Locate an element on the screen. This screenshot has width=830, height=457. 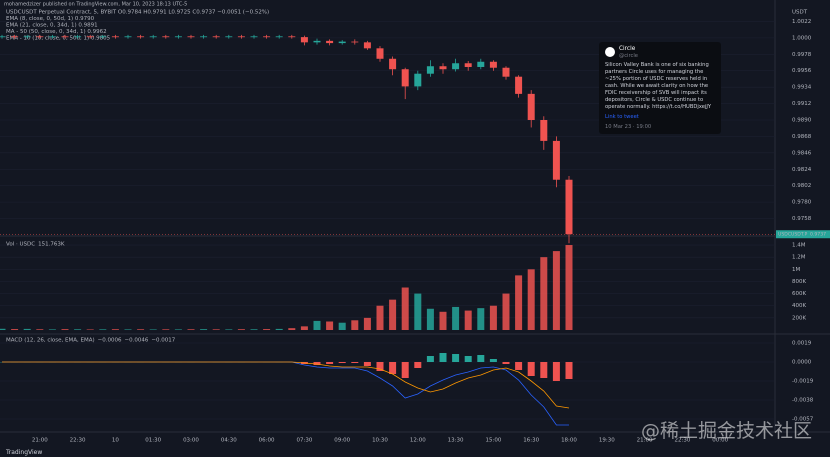
tweet-date: 10 Mar 23 · 19:00 is located at coordinates (628, 127).